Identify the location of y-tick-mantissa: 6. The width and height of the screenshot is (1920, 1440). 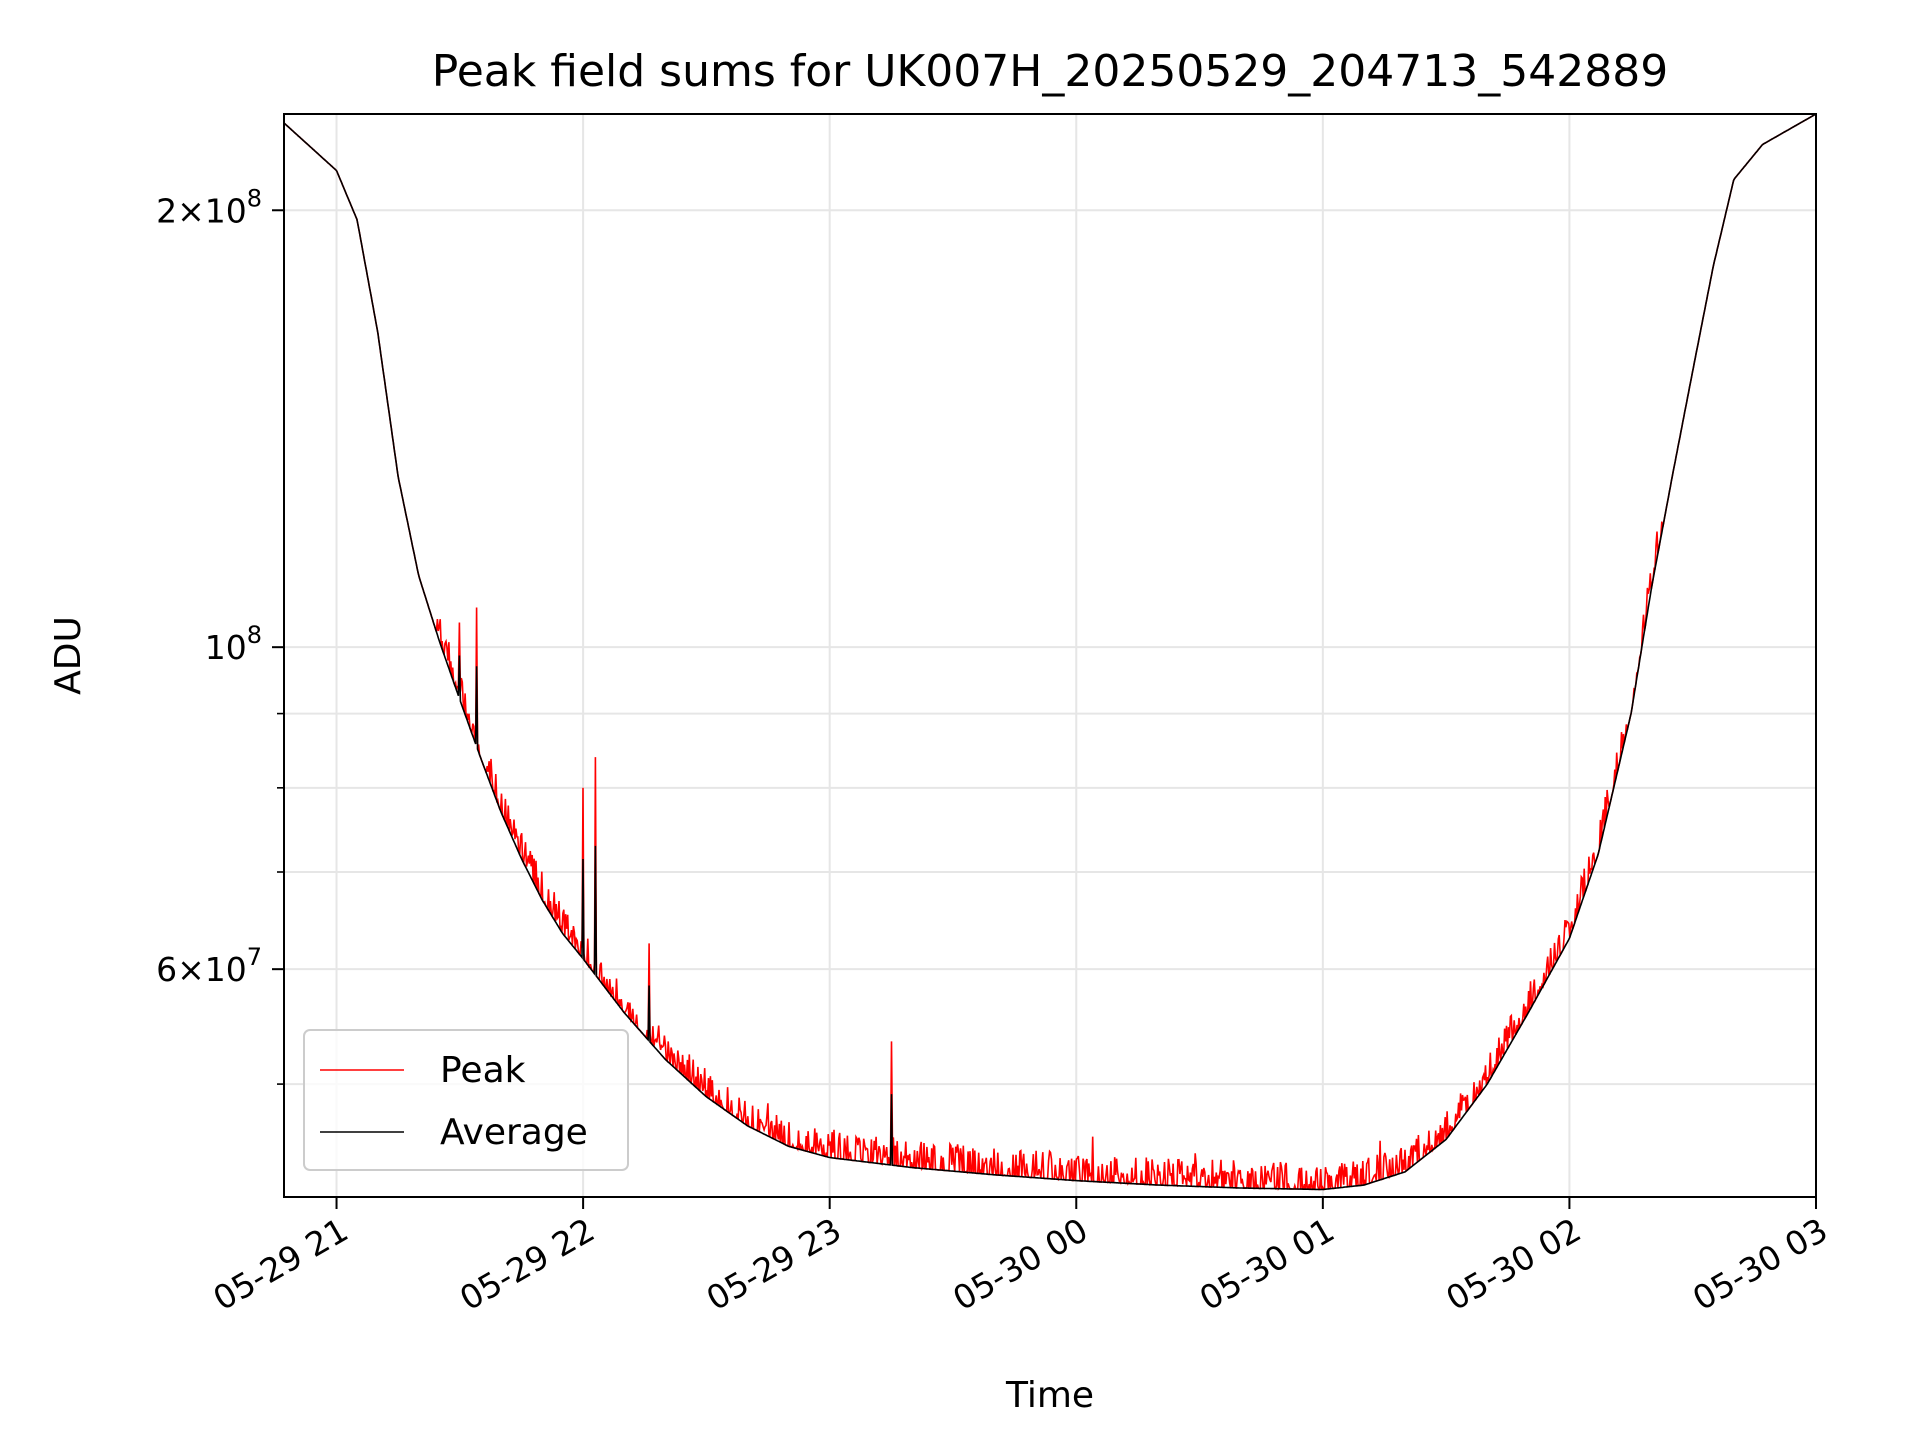
(166, 969).